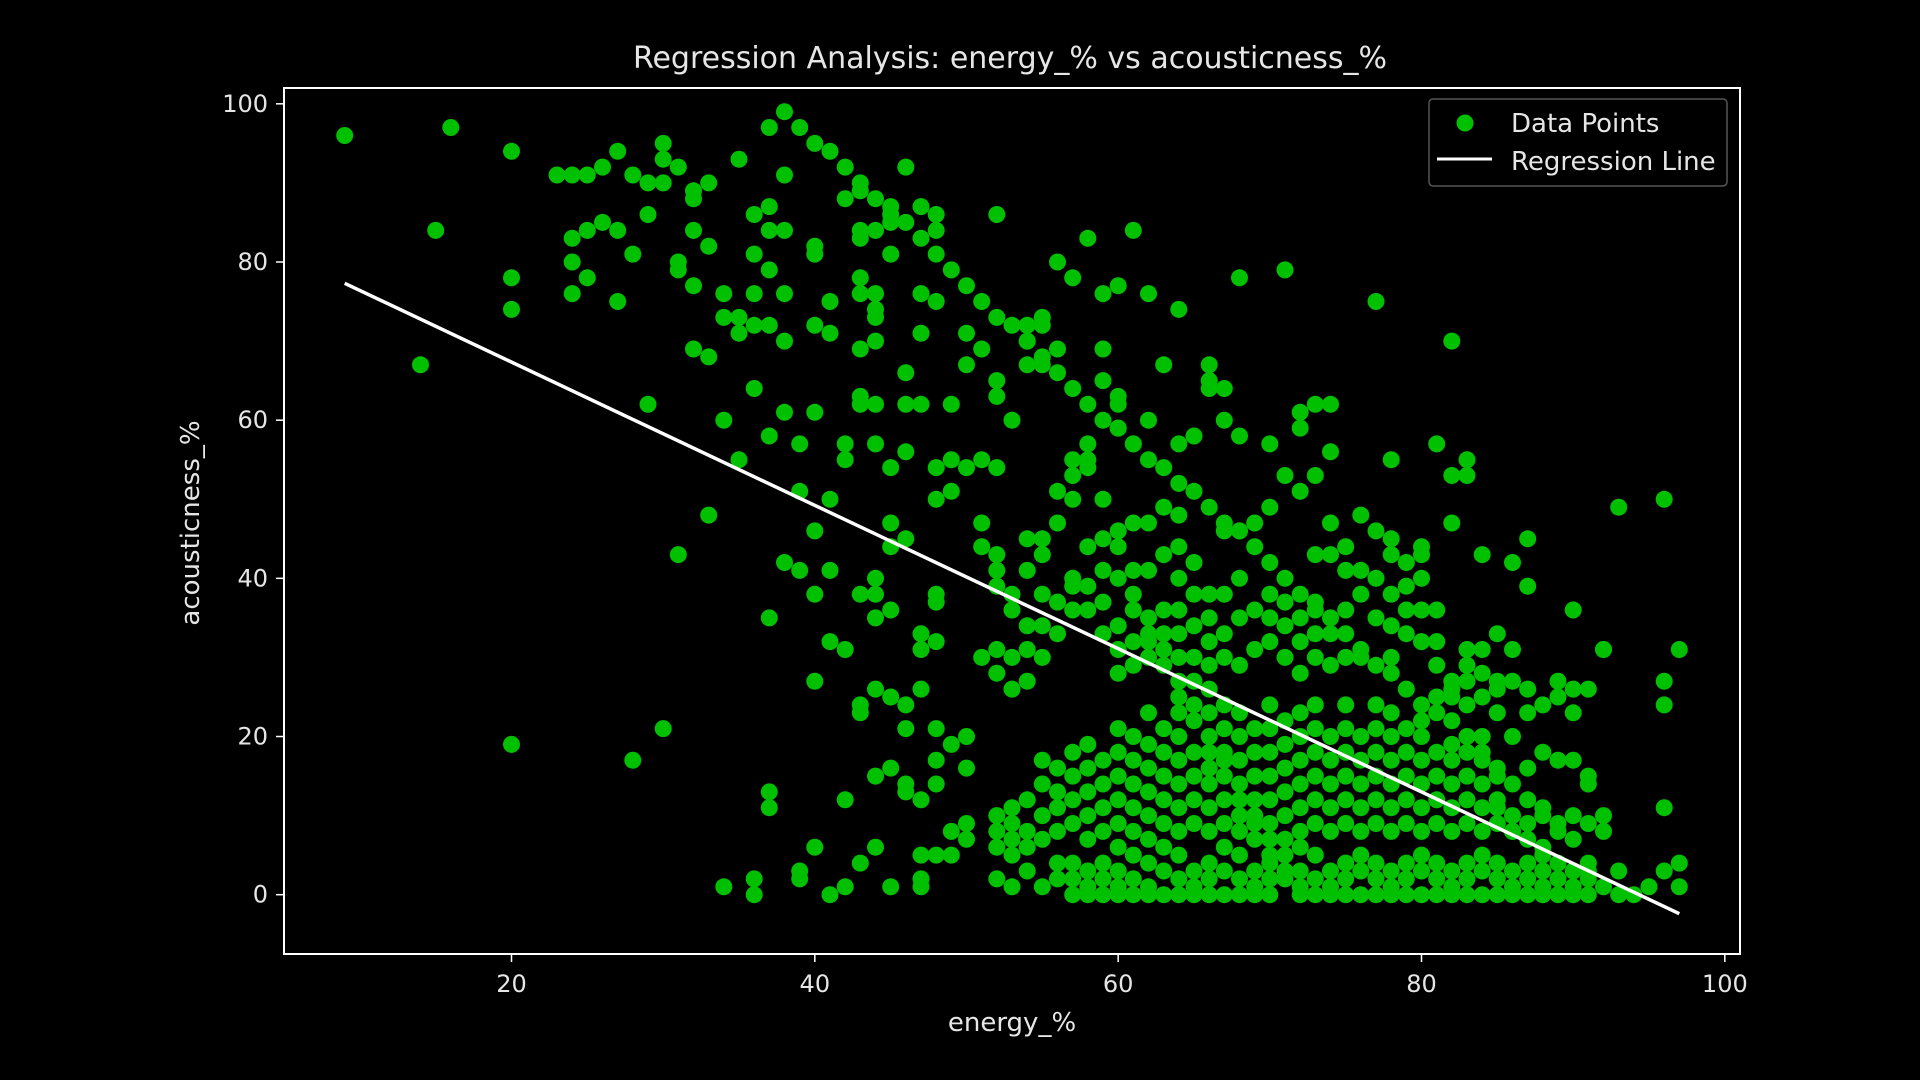 The image size is (1920, 1080). What do you see at coordinates (1465, 123) in the screenshot?
I see `legend-marker-data-points` at bounding box center [1465, 123].